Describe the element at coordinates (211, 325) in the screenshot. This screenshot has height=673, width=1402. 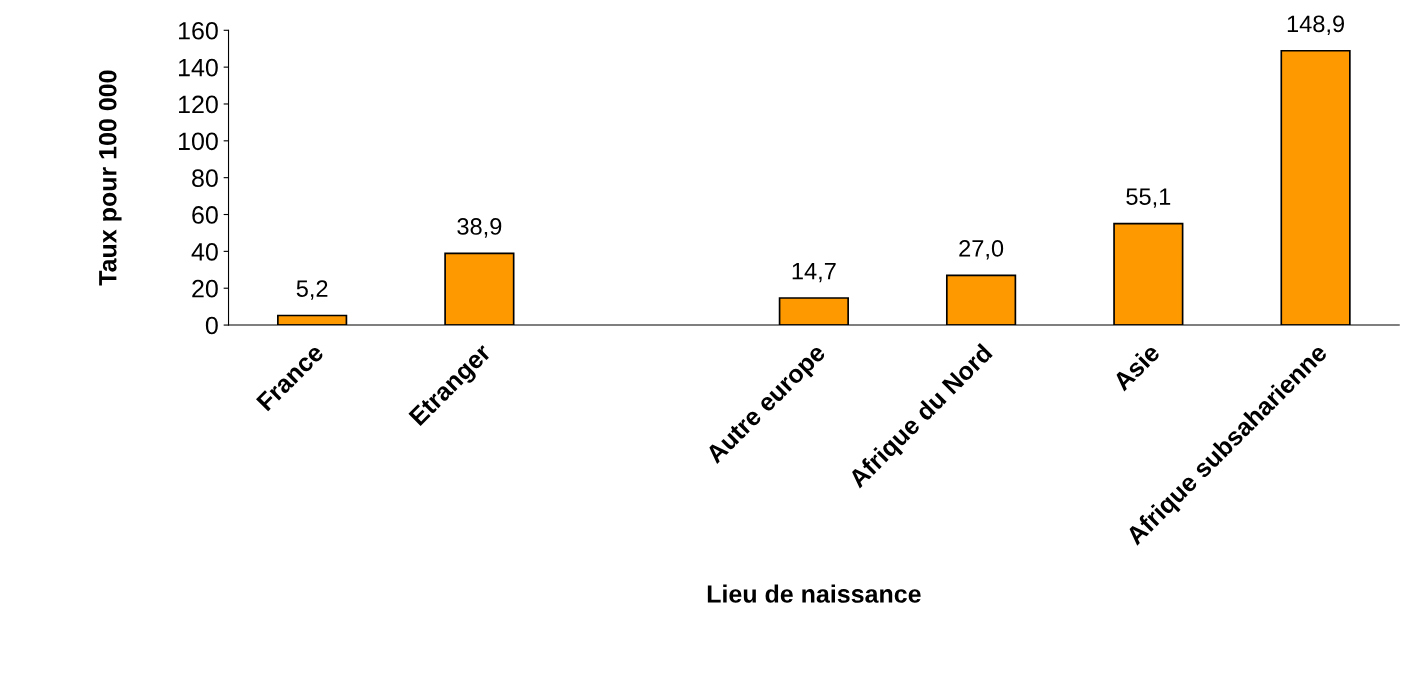
I see `y-tick-label: 0` at that location.